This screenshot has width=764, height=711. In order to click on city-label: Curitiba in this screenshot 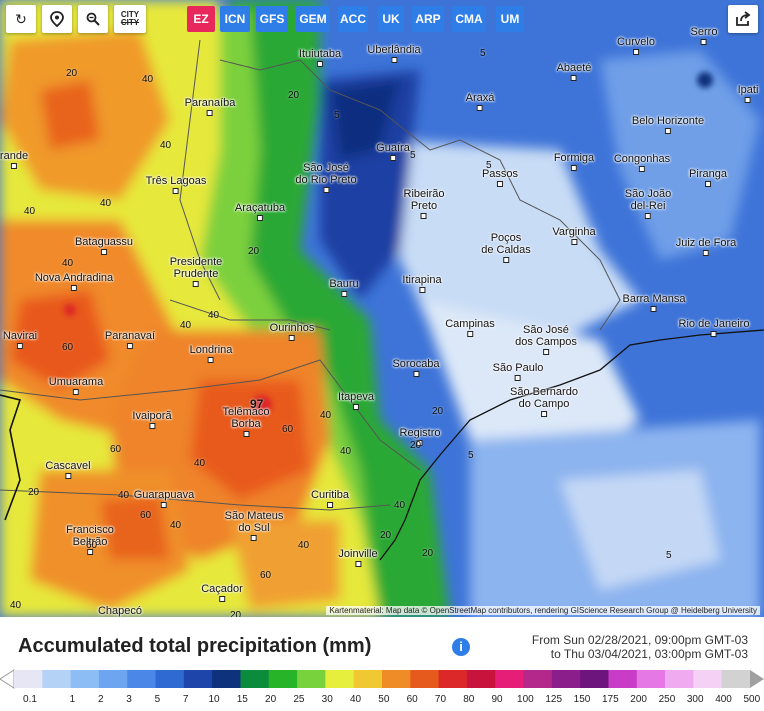, I will do `click(330, 498)`.